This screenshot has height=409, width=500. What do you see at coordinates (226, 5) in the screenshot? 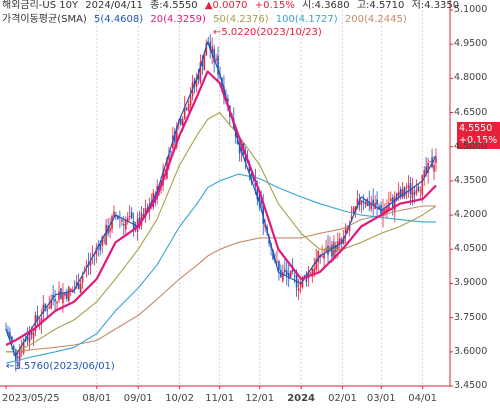
I see `change-value: ▲0.0070` at bounding box center [226, 5].